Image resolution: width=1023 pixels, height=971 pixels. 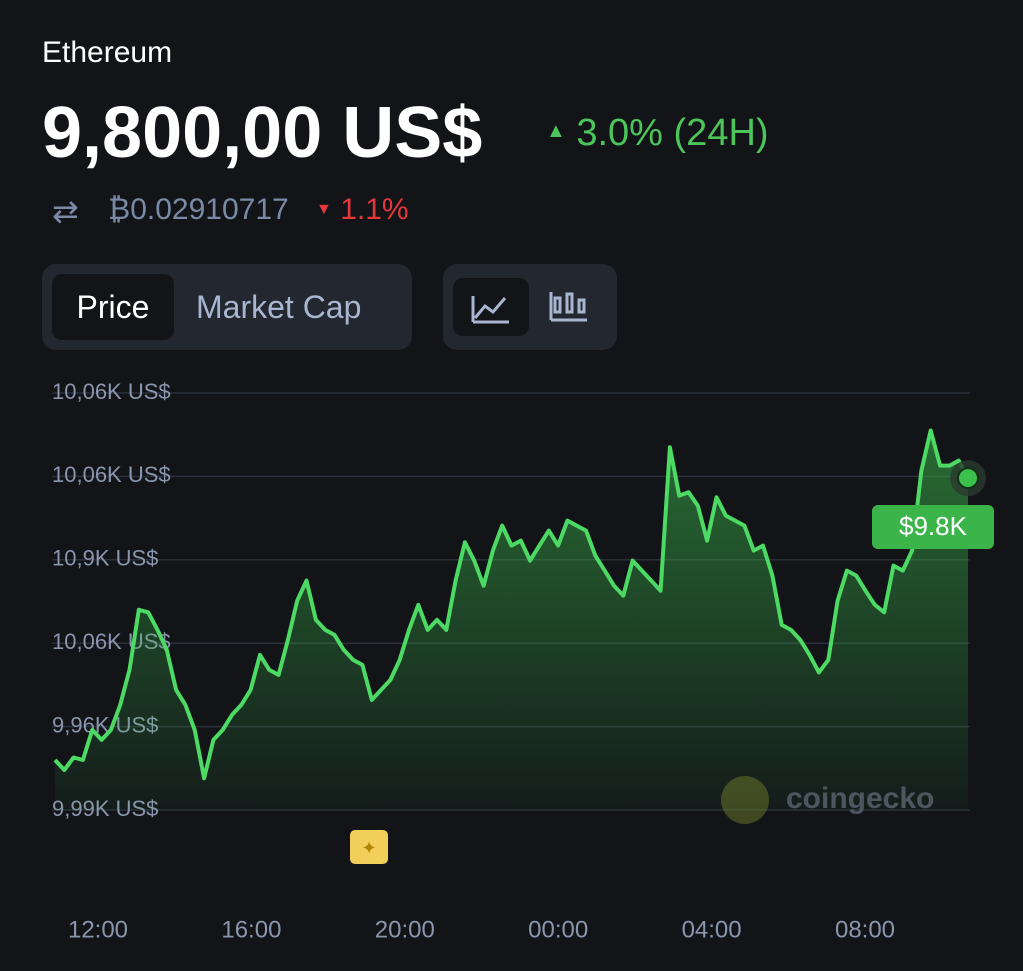 I want to click on line-icon, so click(x=490, y=310).